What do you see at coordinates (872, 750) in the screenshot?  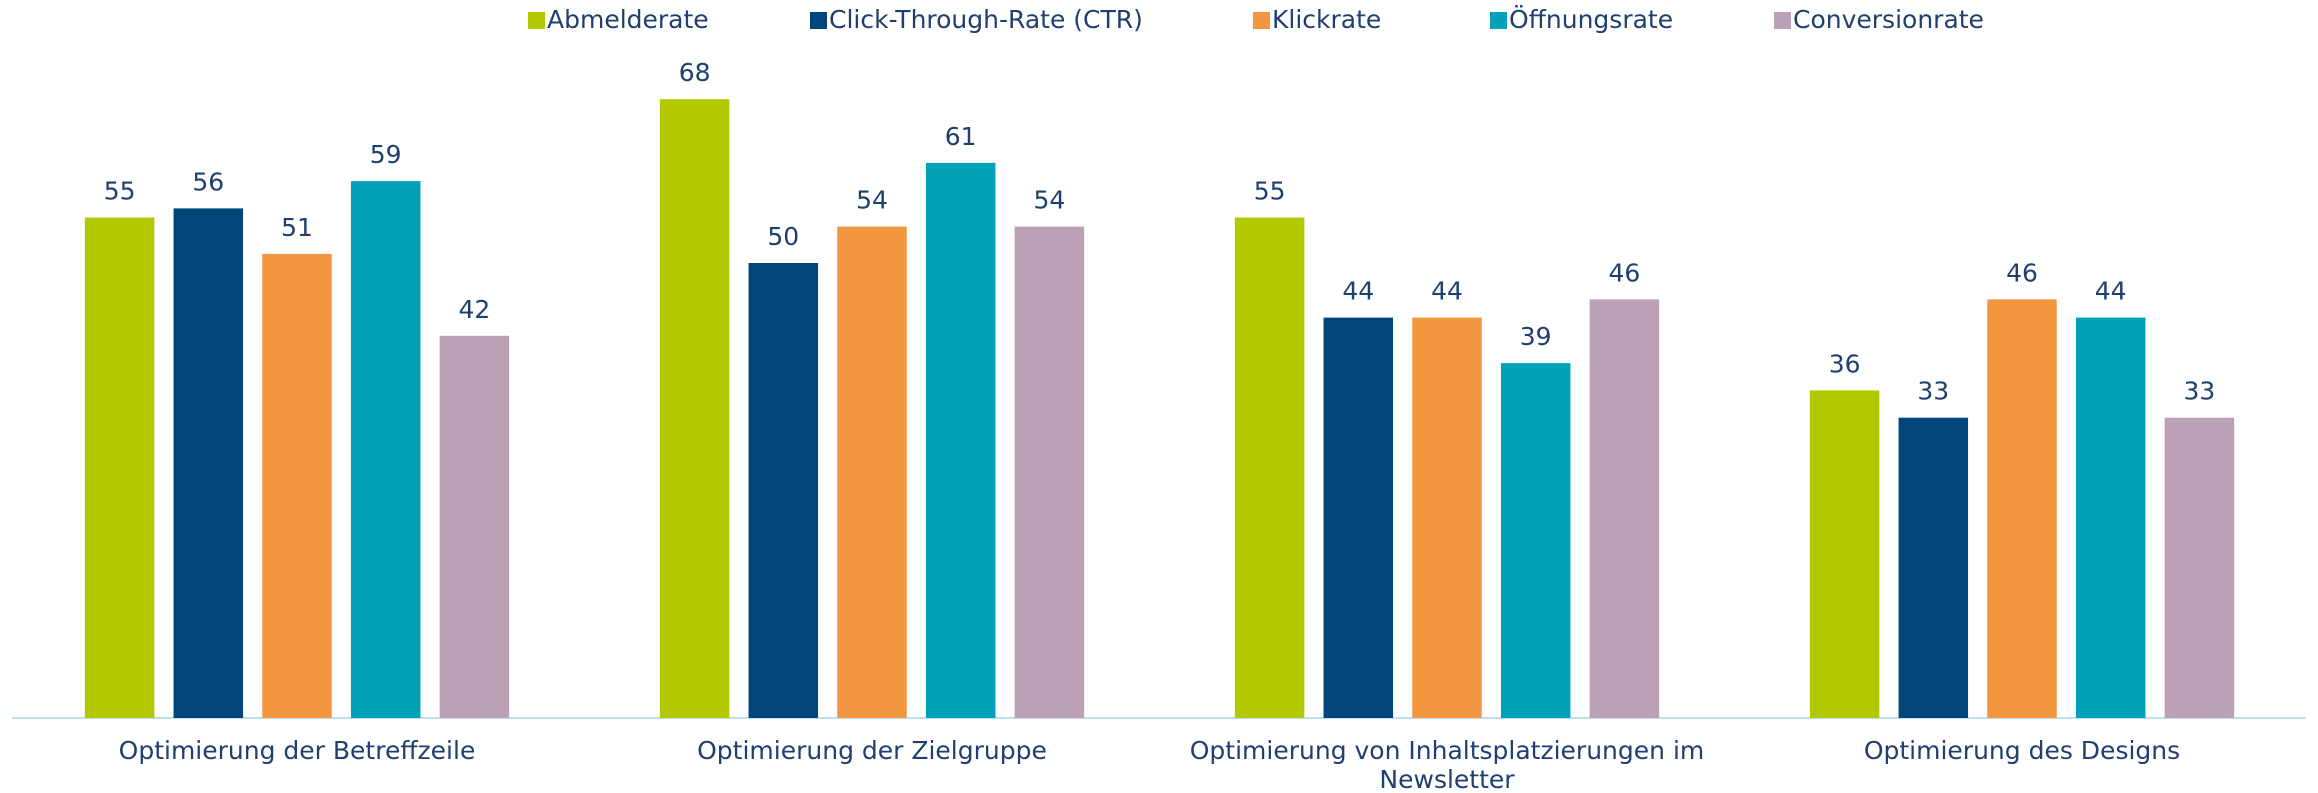 I see `x-tick-label: Optimierung der Zielgruppe` at bounding box center [872, 750].